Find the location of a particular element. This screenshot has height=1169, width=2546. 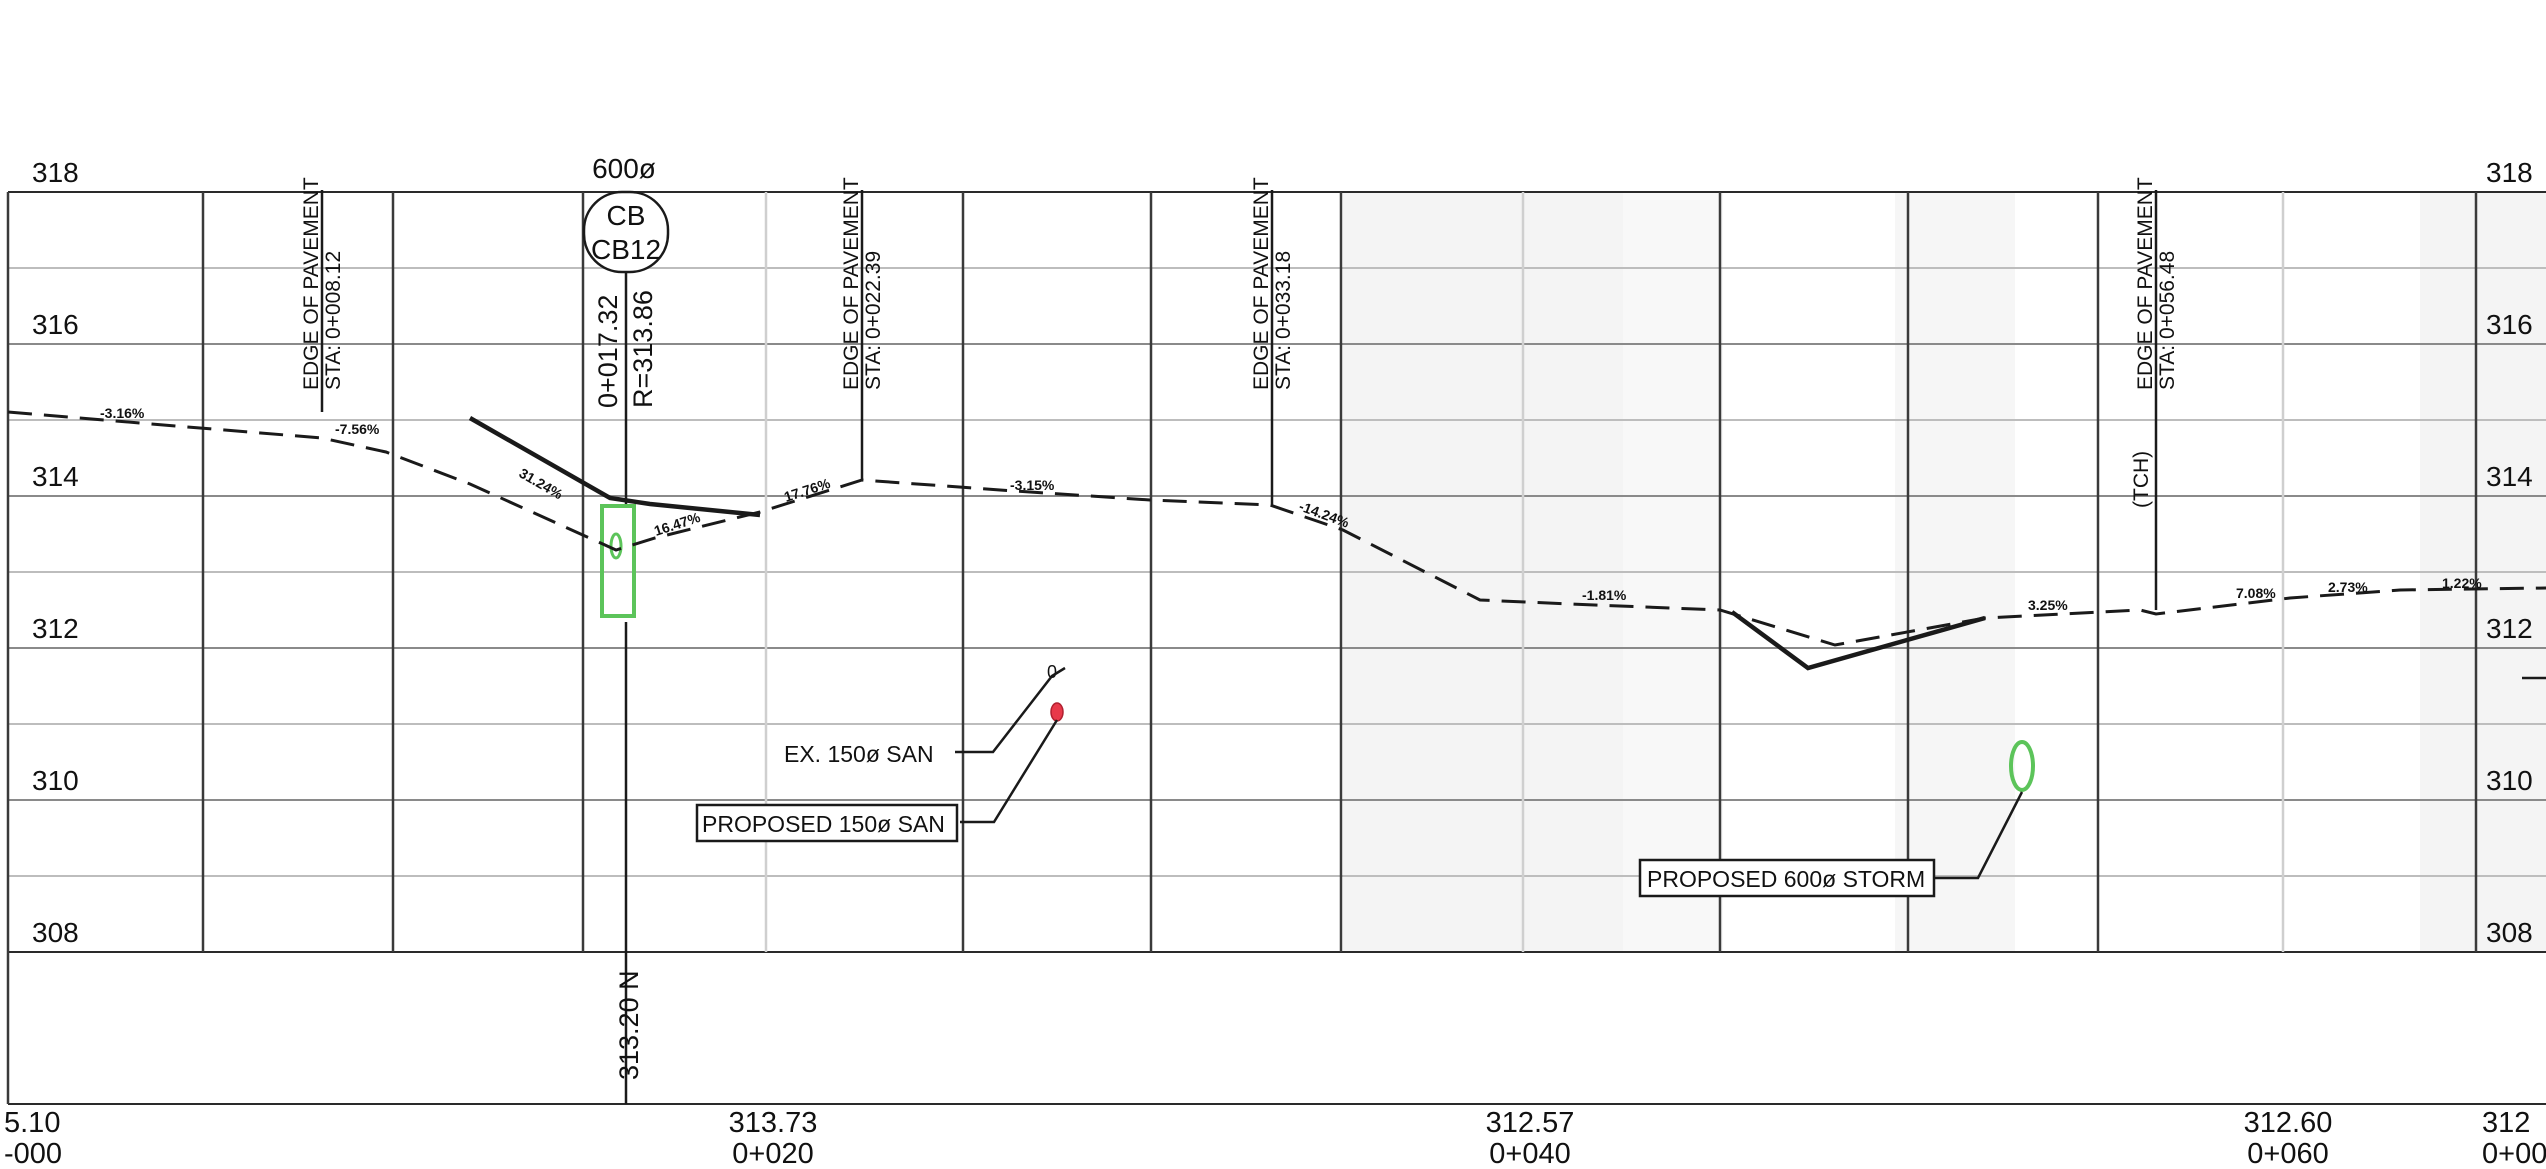

slope-label: -1.81% is located at coordinates (1604, 595).